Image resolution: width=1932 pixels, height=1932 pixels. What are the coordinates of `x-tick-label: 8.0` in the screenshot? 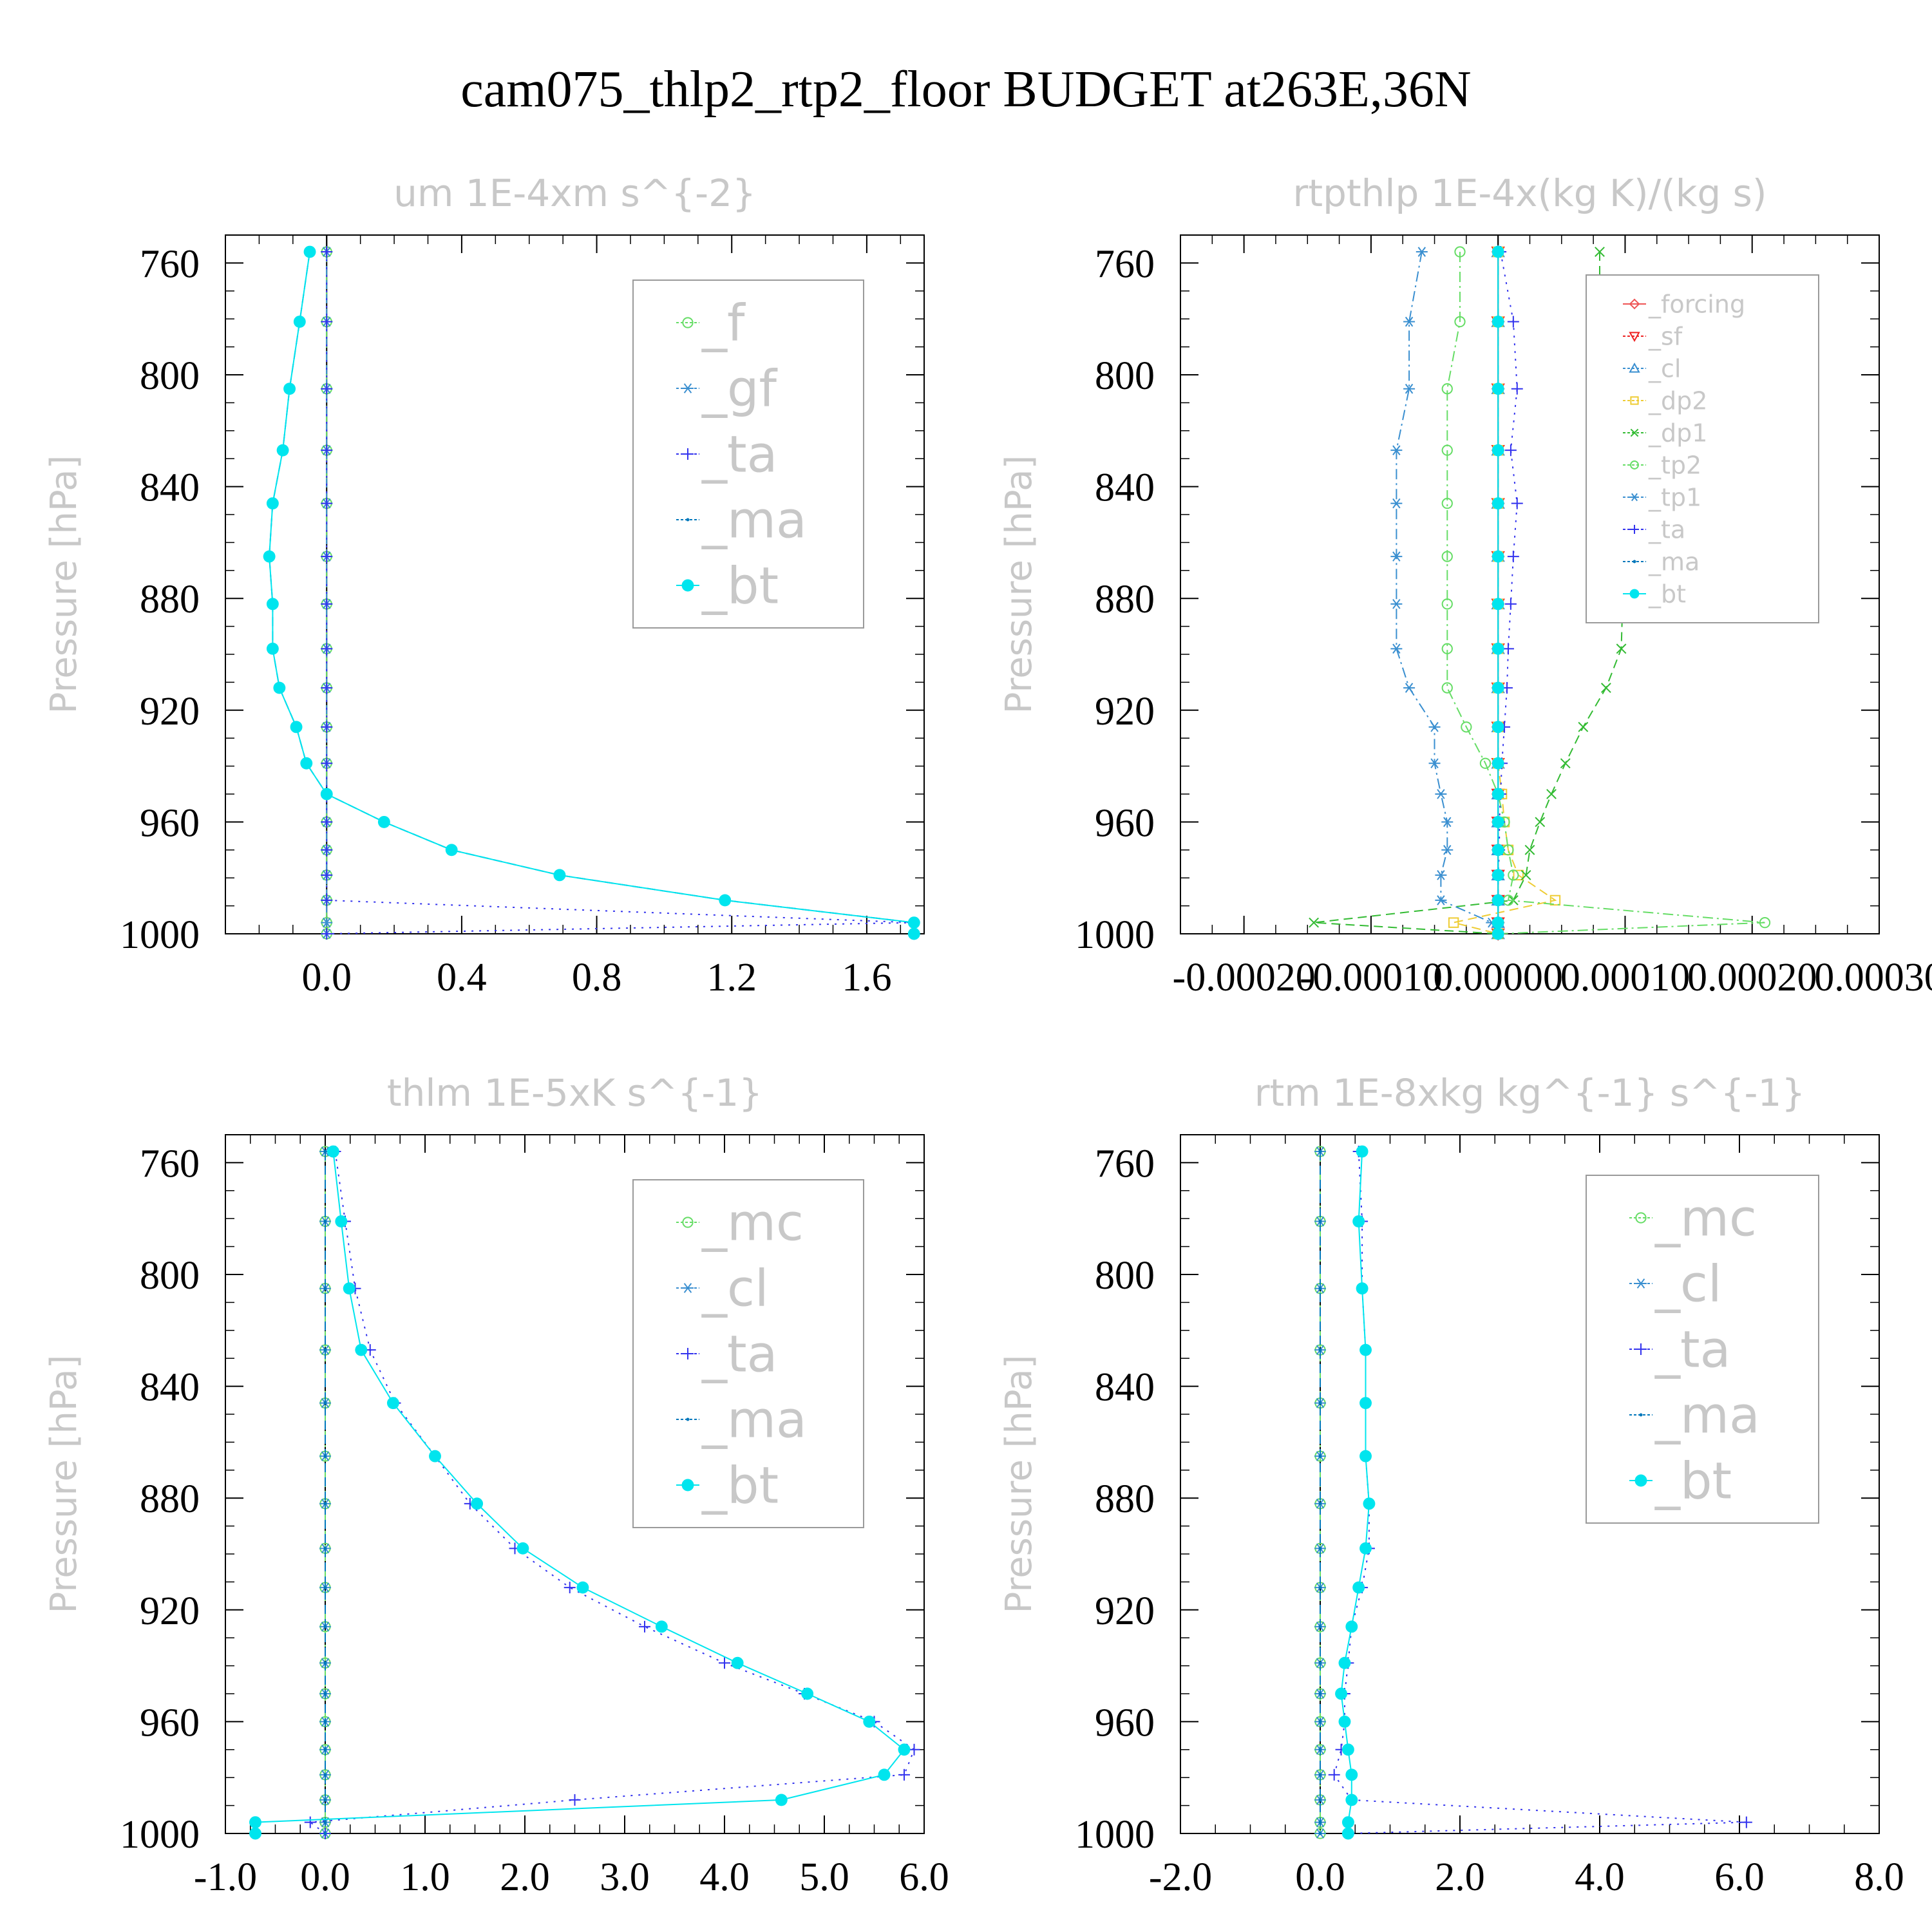 It's located at (1879, 1877).